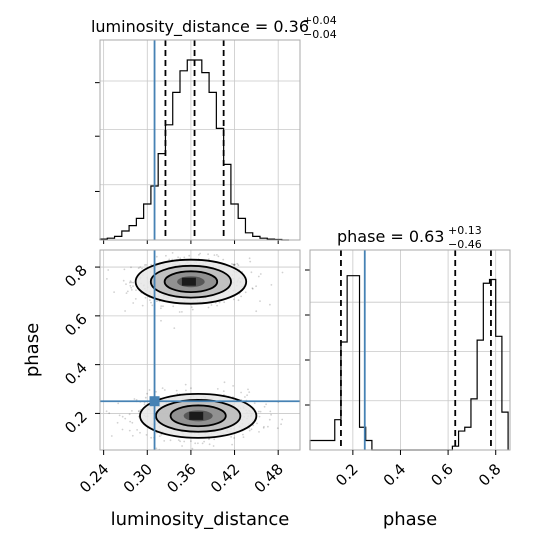 Image resolution: width=550 pixels, height=550 pixels. Describe the element at coordinates (390, 236) in the screenshot. I see `phase-title: phase = 0.63` at that location.